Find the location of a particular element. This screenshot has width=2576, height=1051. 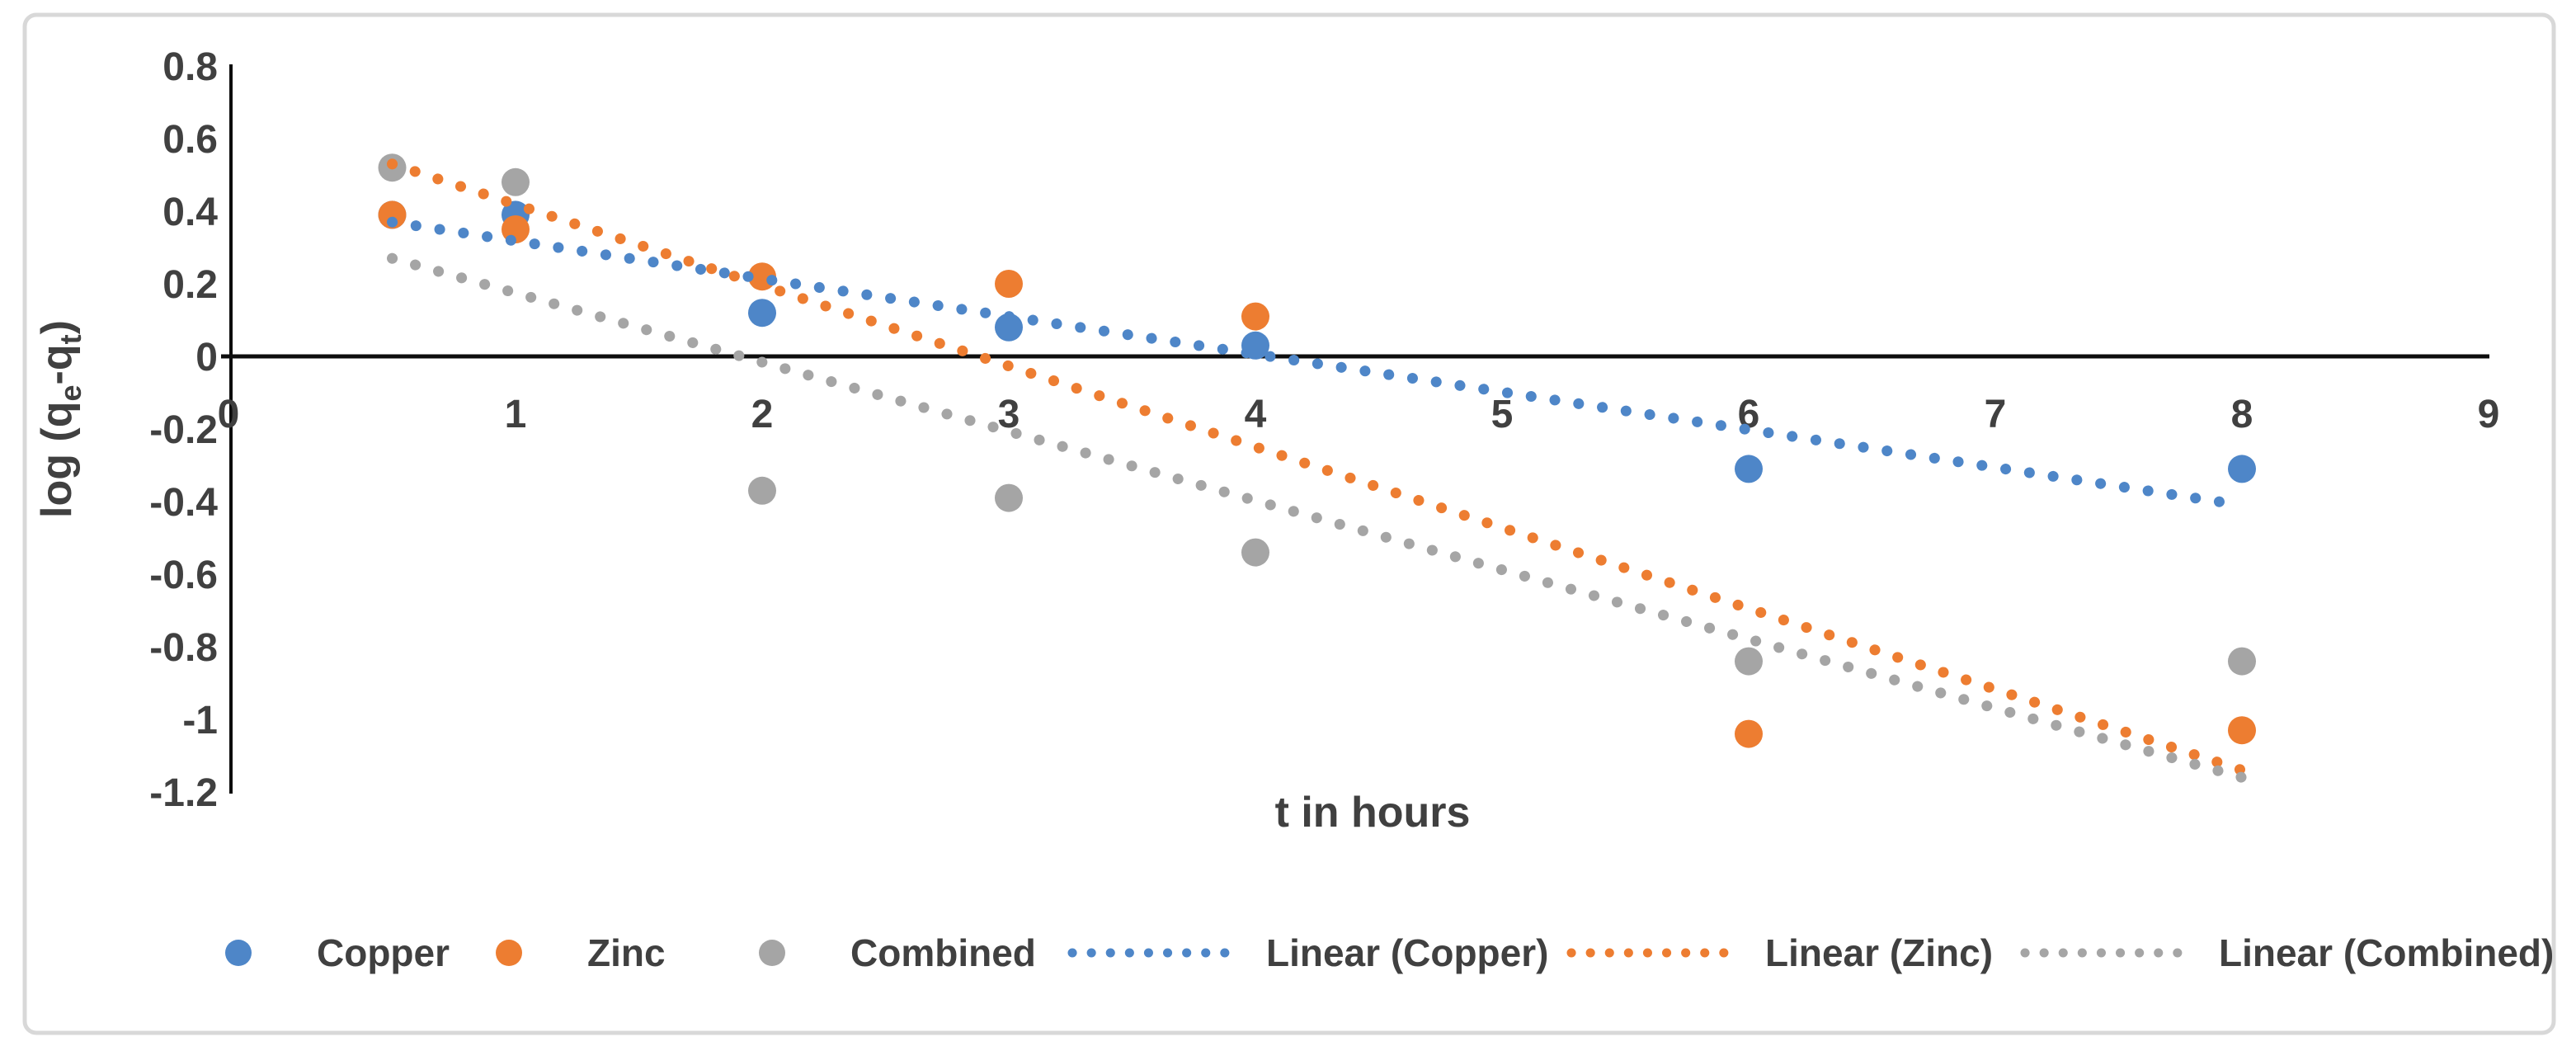

legend-label: Linear (Combined) is located at coordinates (2386, 952).